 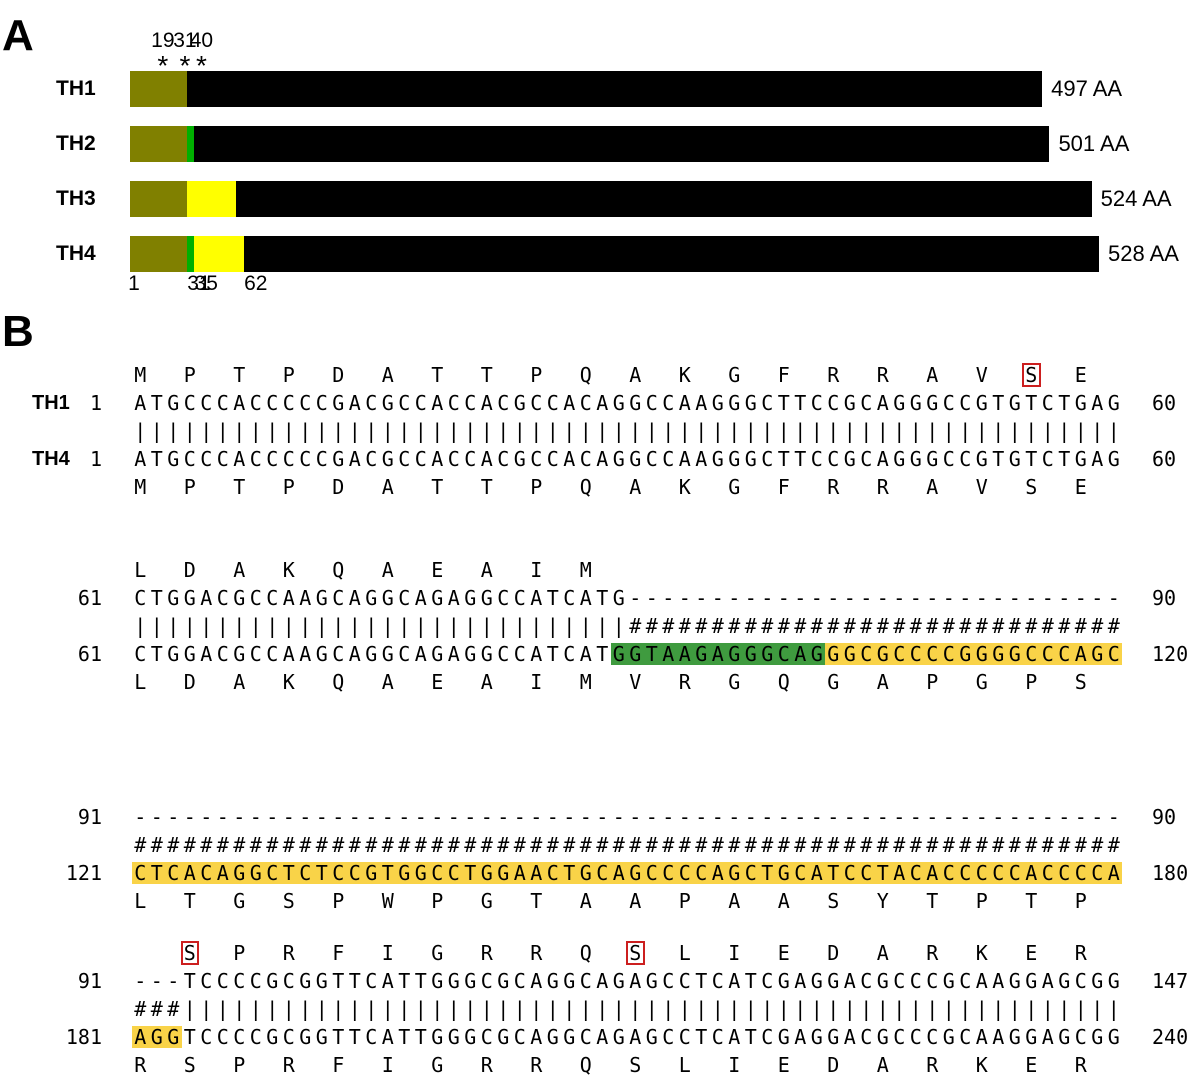 I want to click on th1-start-position: 1, so click(x=95, y=403).